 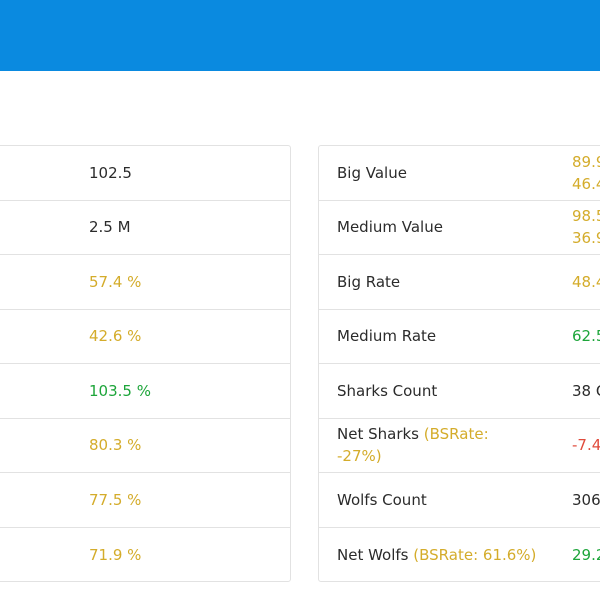 What do you see at coordinates (387, 390) in the screenshot?
I see `row-label: Sharks Count` at bounding box center [387, 390].